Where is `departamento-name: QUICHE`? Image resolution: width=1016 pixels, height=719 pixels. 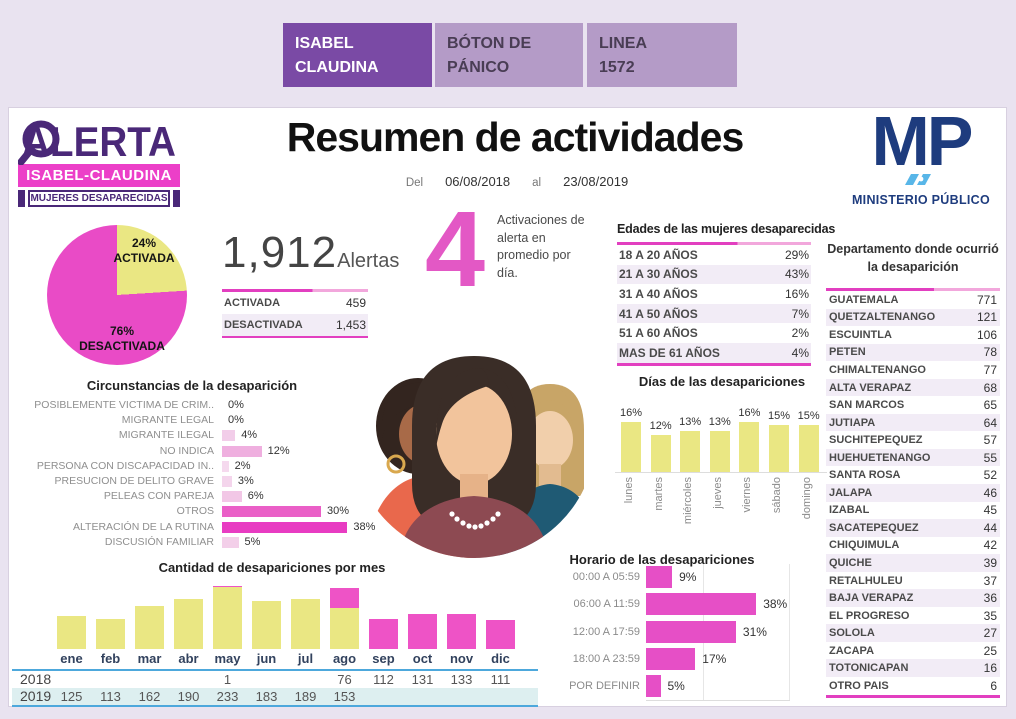
departamento-name: QUICHE is located at coordinates (850, 562).